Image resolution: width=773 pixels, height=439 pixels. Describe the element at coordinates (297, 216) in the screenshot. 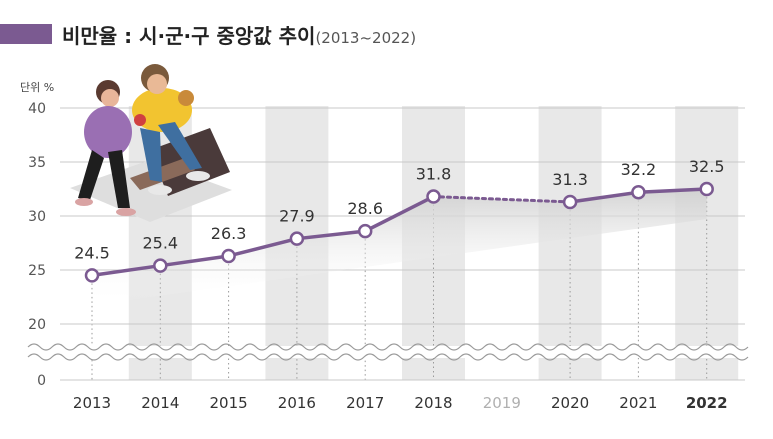

I see `data-label-2016: 27.9` at that location.